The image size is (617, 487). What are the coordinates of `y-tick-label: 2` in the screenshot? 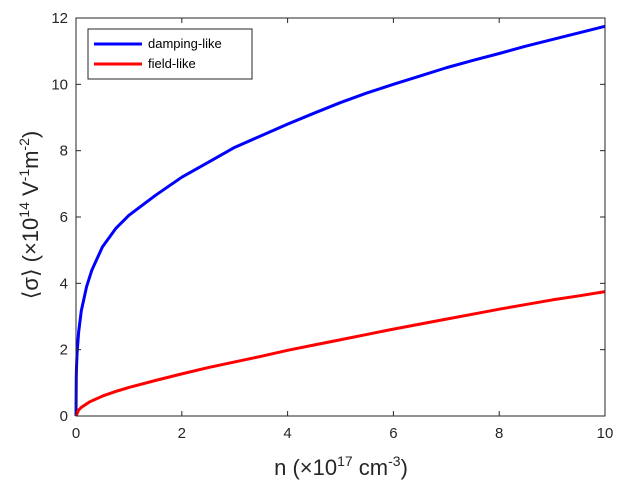 It's located at (64, 350).